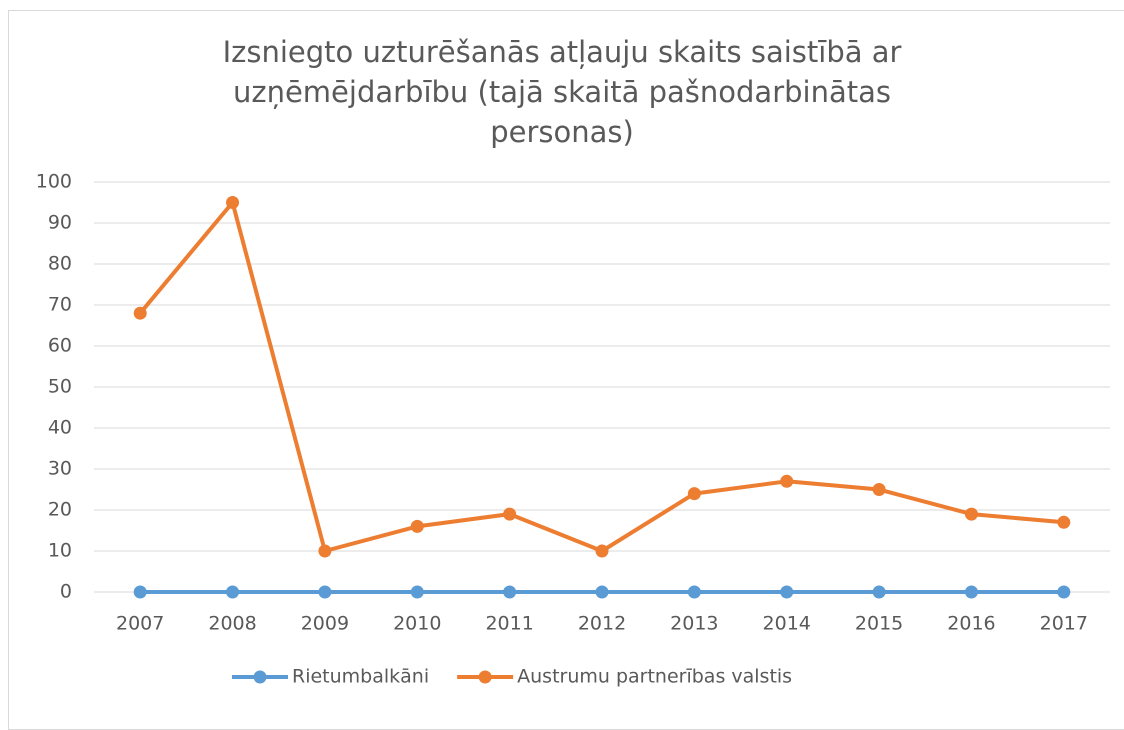 Image resolution: width=1124 pixels, height=730 pixels. Describe the element at coordinates (60, 346) in the screenshot. I see `y-tick-label: 60` at that location.